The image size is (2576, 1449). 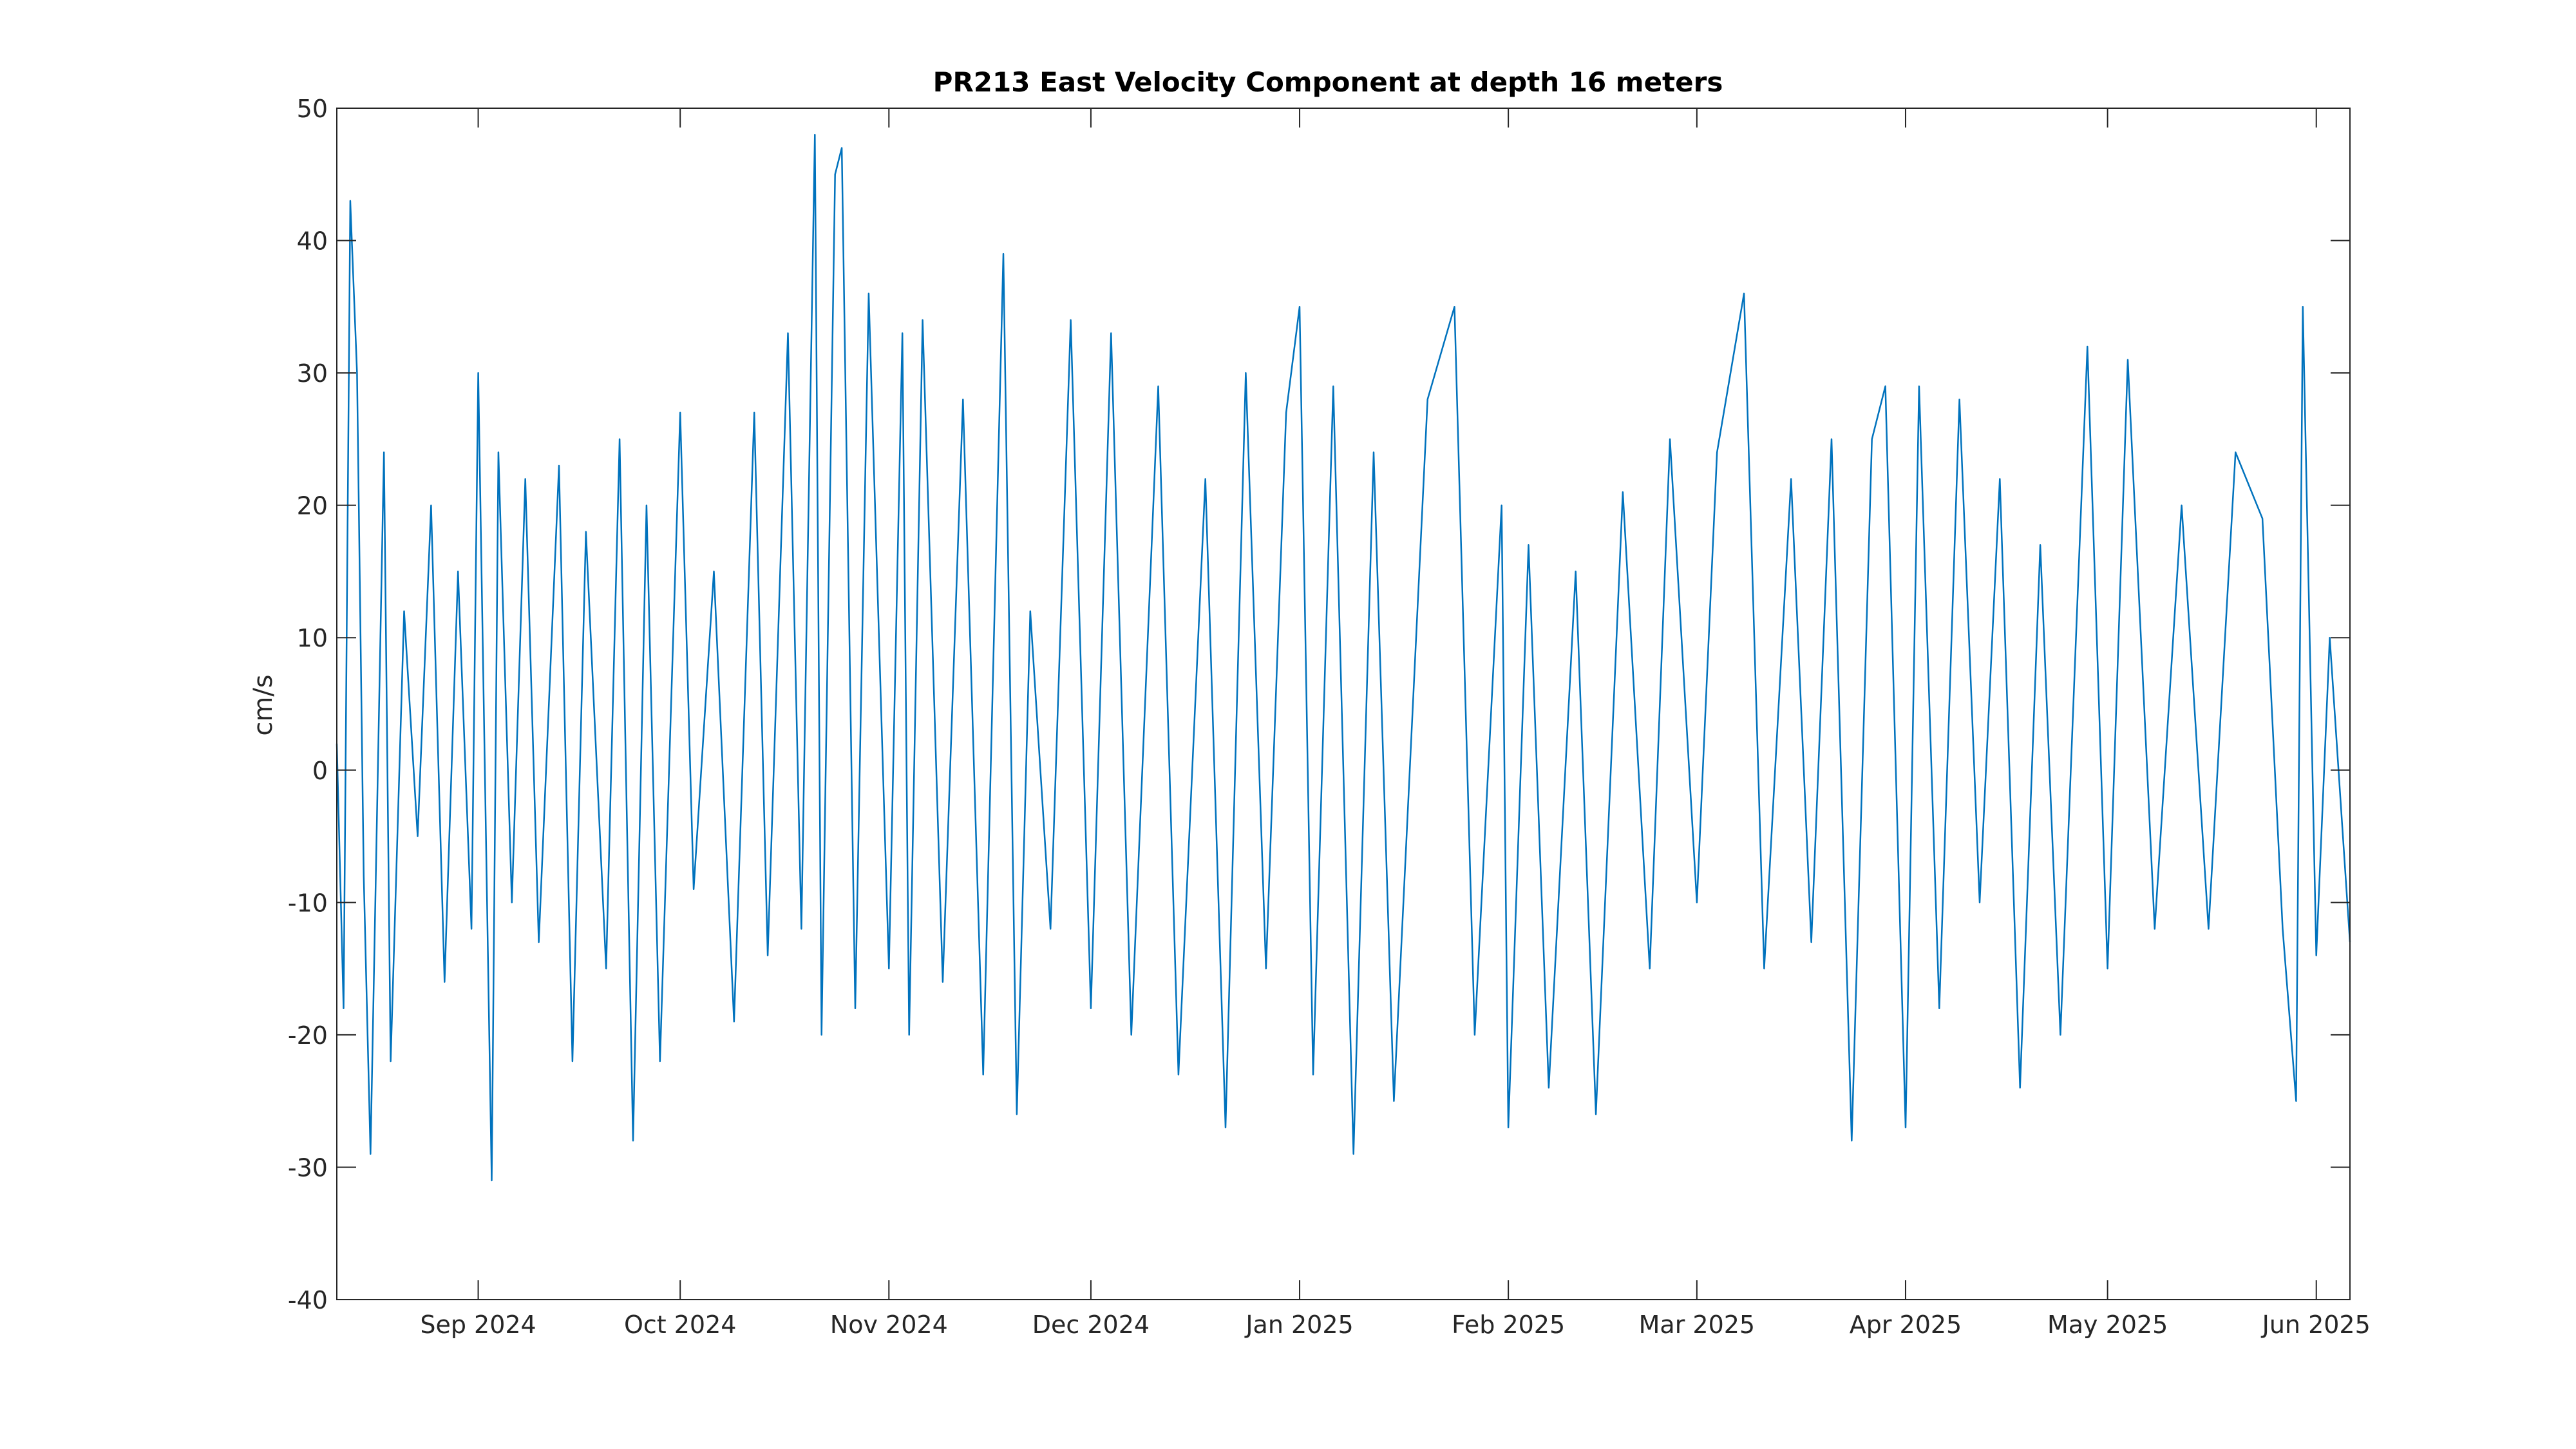 What do you see at coordinates (312, 241) in the screenshot?
I see `y-tick-label: 40` at bounding box center [312, 241].